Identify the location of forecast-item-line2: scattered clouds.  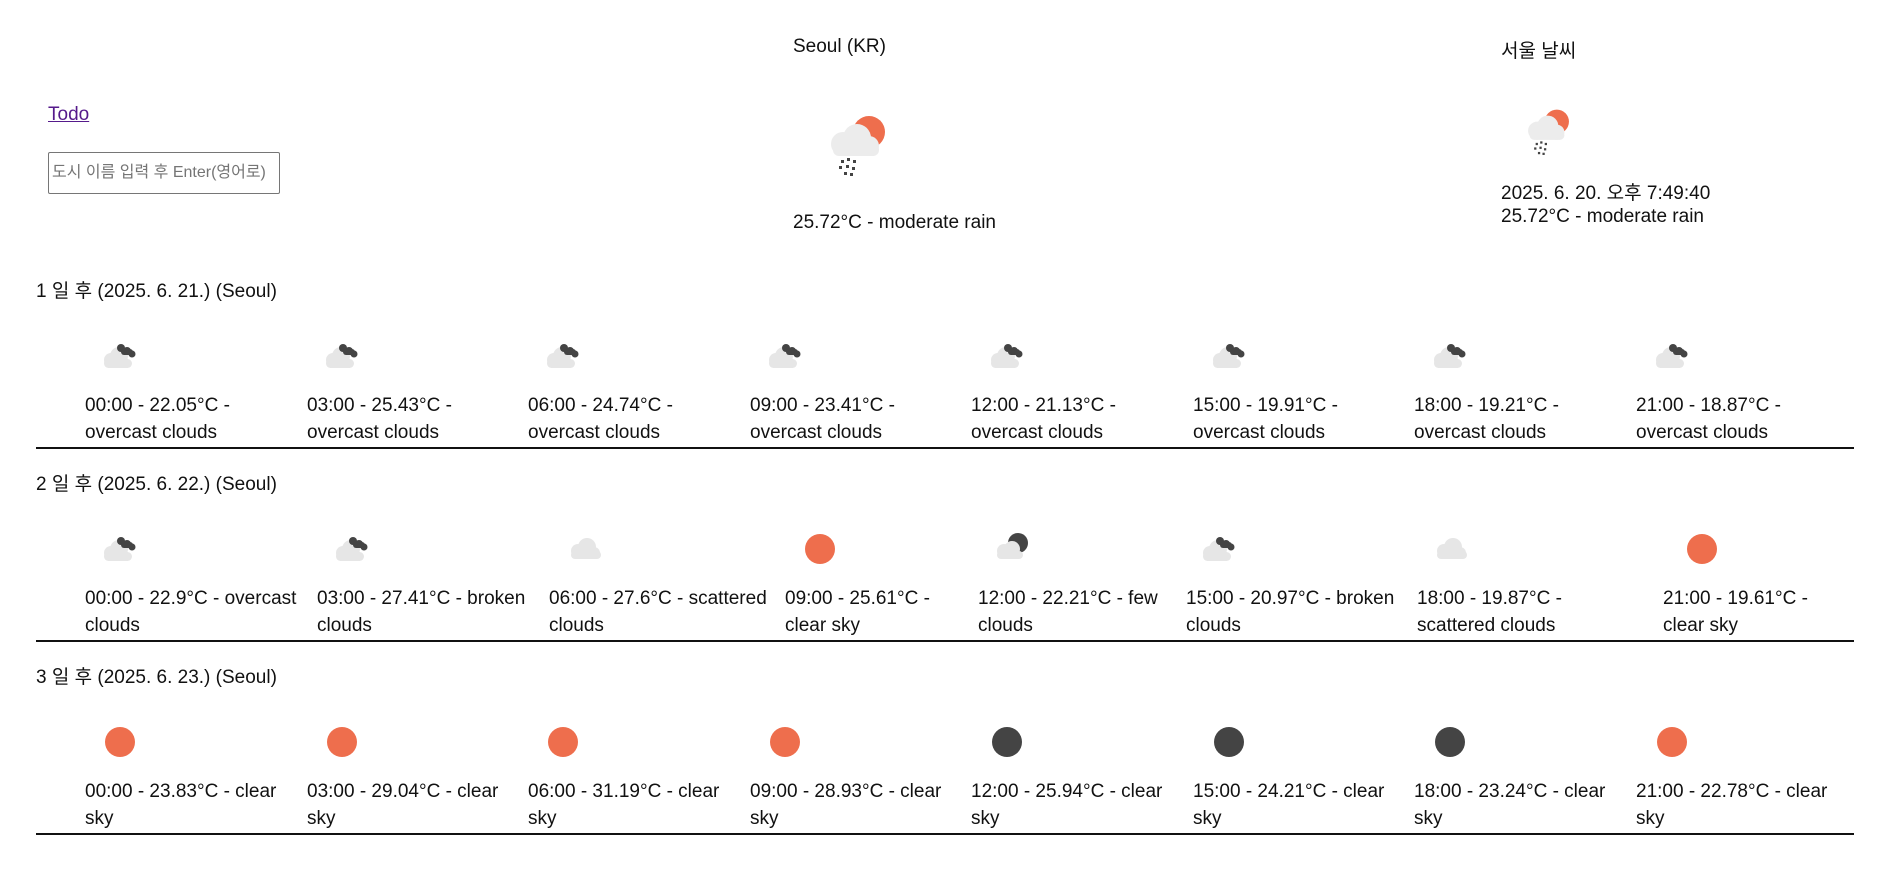
(1486, 625).